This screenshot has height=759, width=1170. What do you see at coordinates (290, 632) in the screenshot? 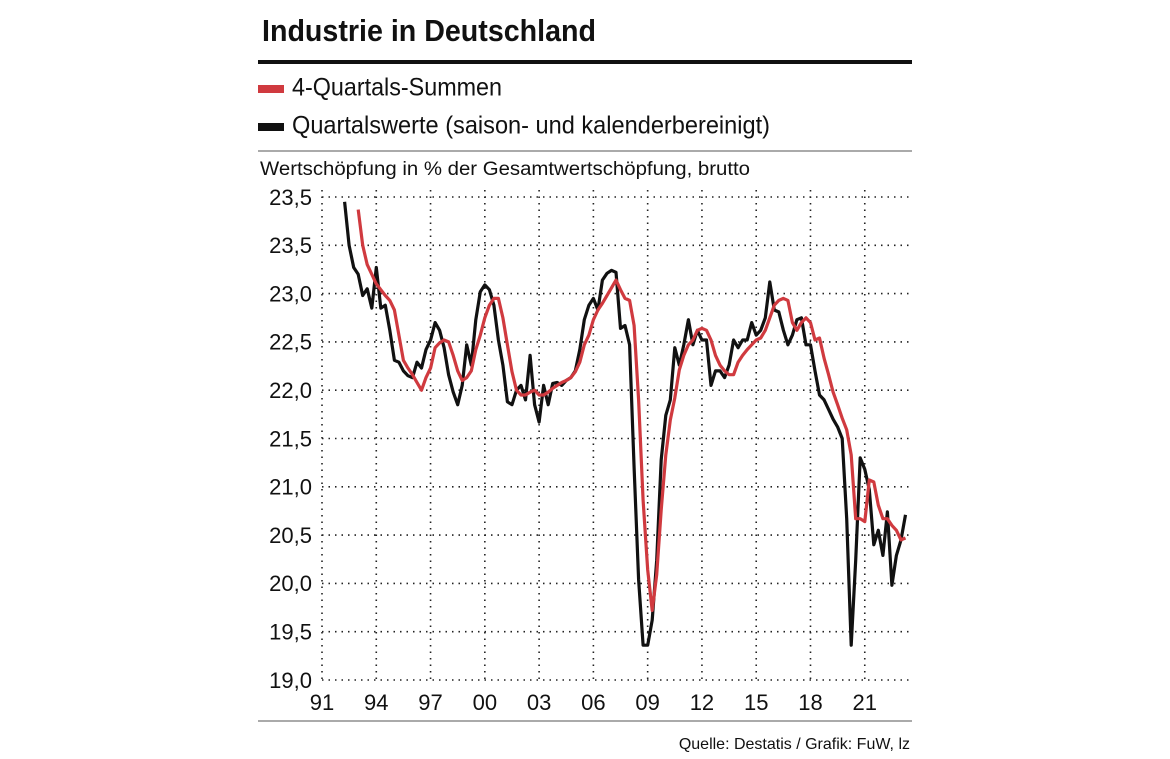
I see `y-tick-label: 19,5` at bounding box center [290, 632].